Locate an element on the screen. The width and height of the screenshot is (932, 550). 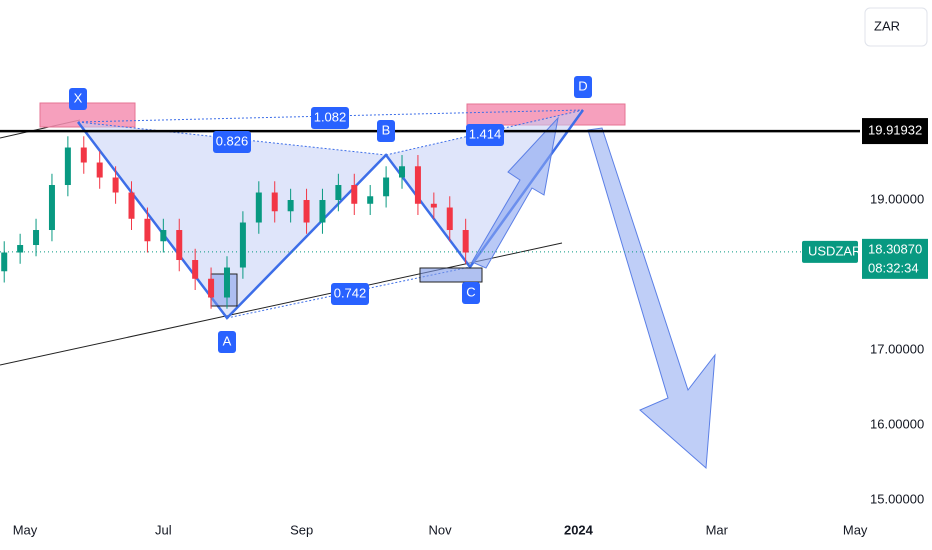
last-price: 18.30870 is located at coordinates (895, 248).